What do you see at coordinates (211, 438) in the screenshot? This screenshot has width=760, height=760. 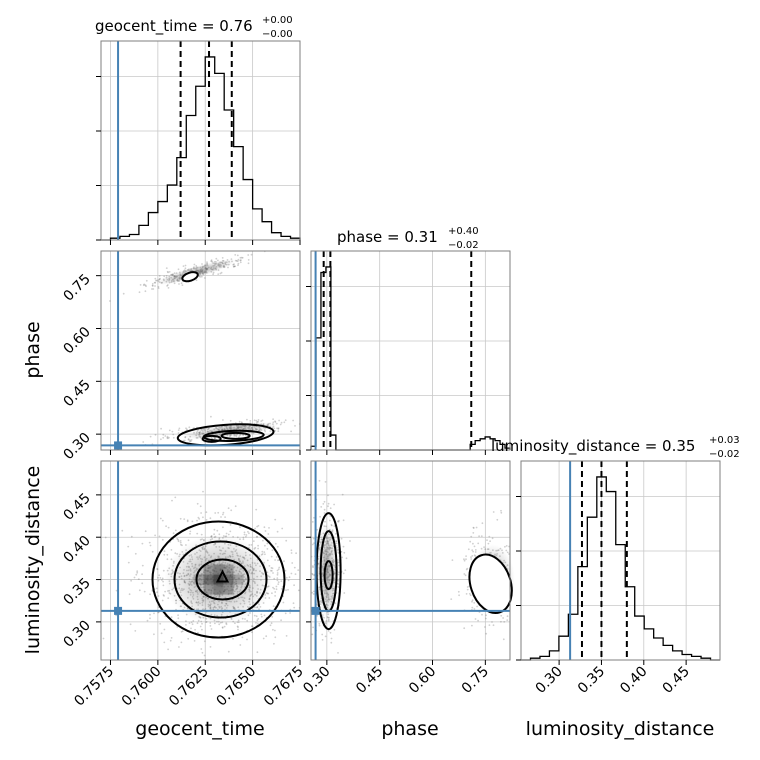 I see `contour-lower-mode-island` at bounding box center [211, 438].